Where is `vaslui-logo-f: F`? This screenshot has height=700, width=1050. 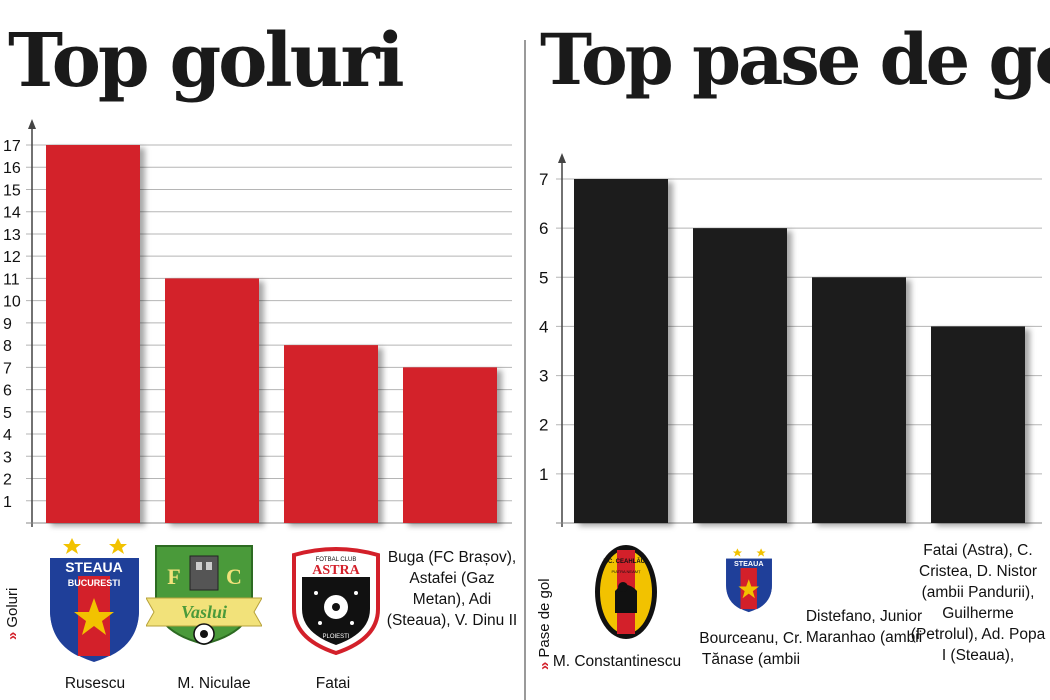 vaslui-logo-f: F is located at coordinates (173, 576).